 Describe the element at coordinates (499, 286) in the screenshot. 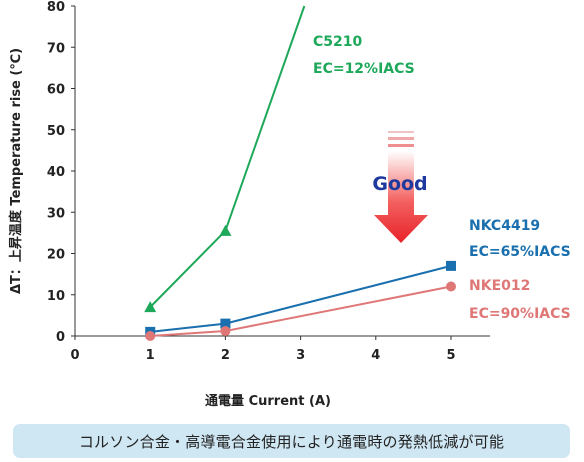

I see `series-label-nke012: NKE012` at that location.